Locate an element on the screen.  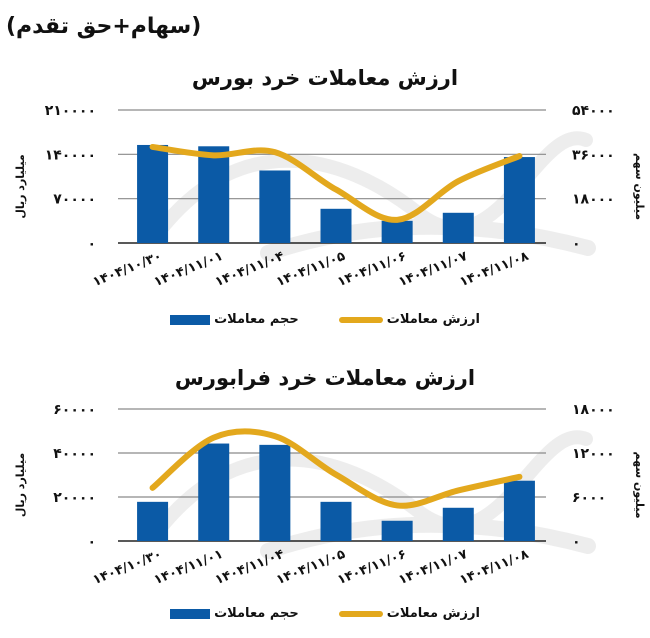
left-axis-tick-label: ۲۱۰۰۰۰ is located at coordinates (70, 111).